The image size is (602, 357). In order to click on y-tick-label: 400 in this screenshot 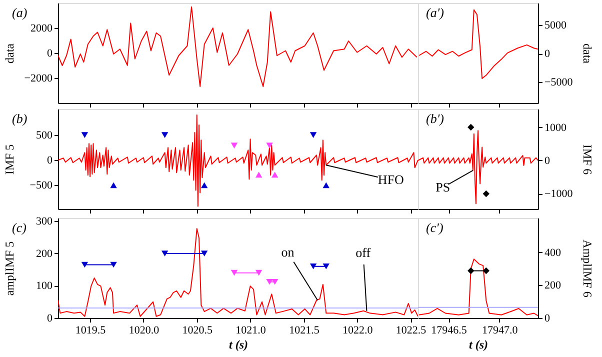, I will do `click(553, 252)`.